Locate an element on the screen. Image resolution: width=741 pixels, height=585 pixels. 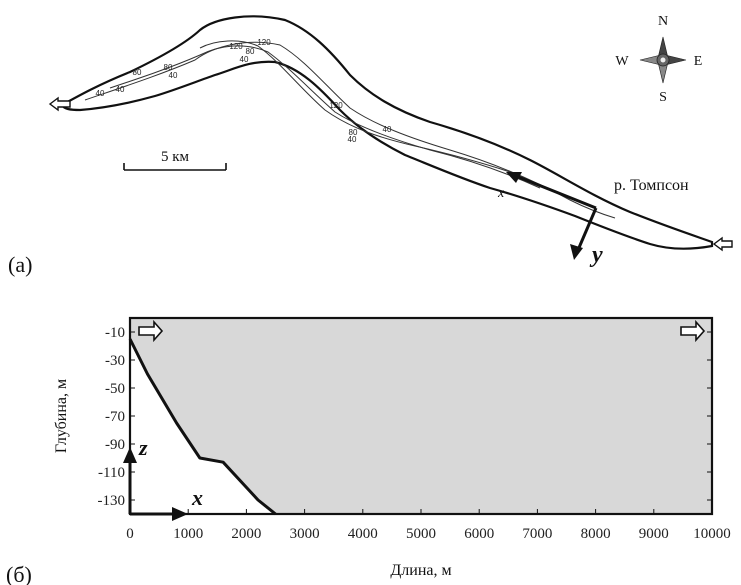
y-tick-label: -110 is located at coordinates (111, 473).